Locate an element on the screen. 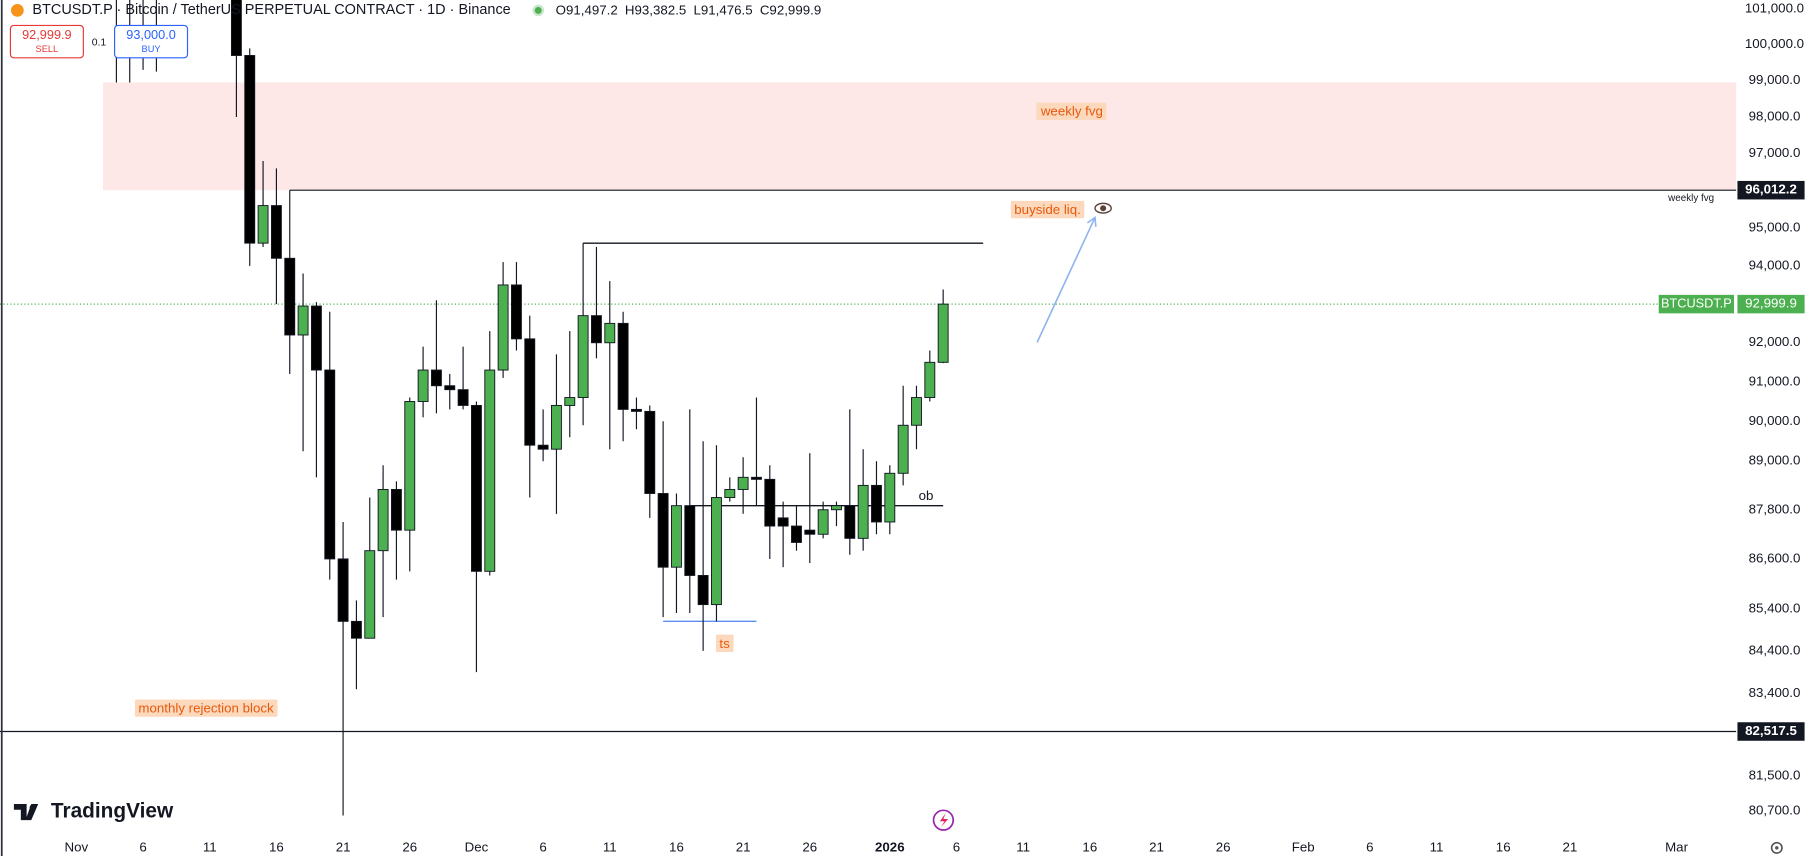  spread: 0.1 is located at coordinates (99, 43).